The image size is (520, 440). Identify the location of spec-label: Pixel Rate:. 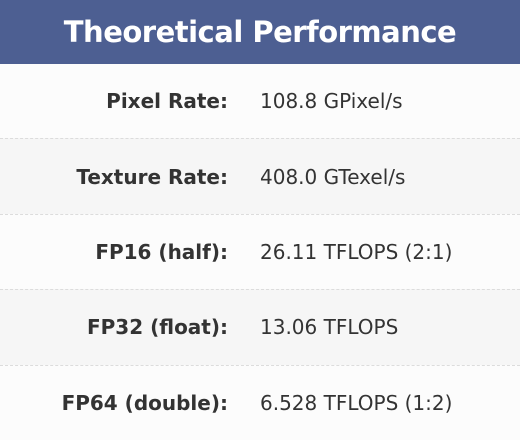
(167, 101).